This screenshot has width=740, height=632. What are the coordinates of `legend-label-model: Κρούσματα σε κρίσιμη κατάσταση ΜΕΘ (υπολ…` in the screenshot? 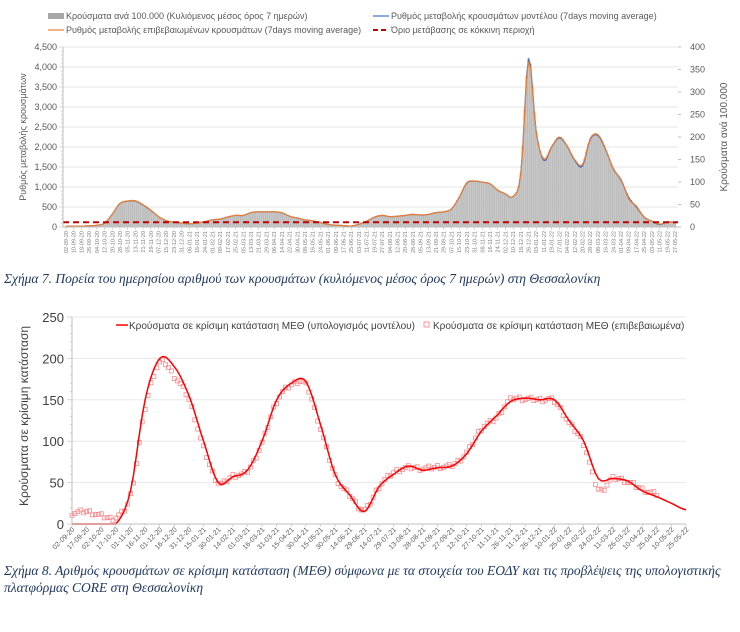 It's located at (272, 326).